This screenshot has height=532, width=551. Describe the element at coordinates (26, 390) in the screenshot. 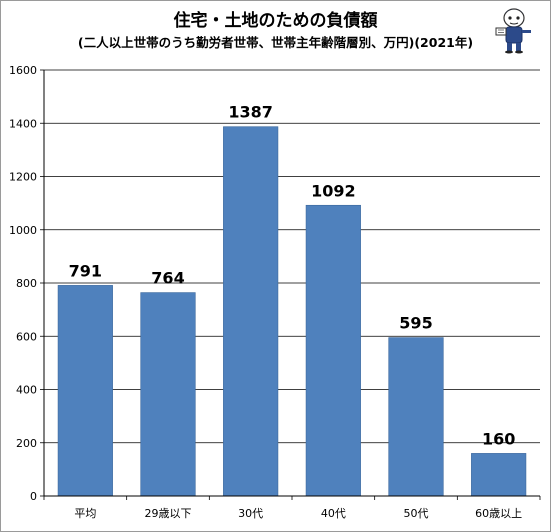

I see `y-tick-label: 400` at that location.